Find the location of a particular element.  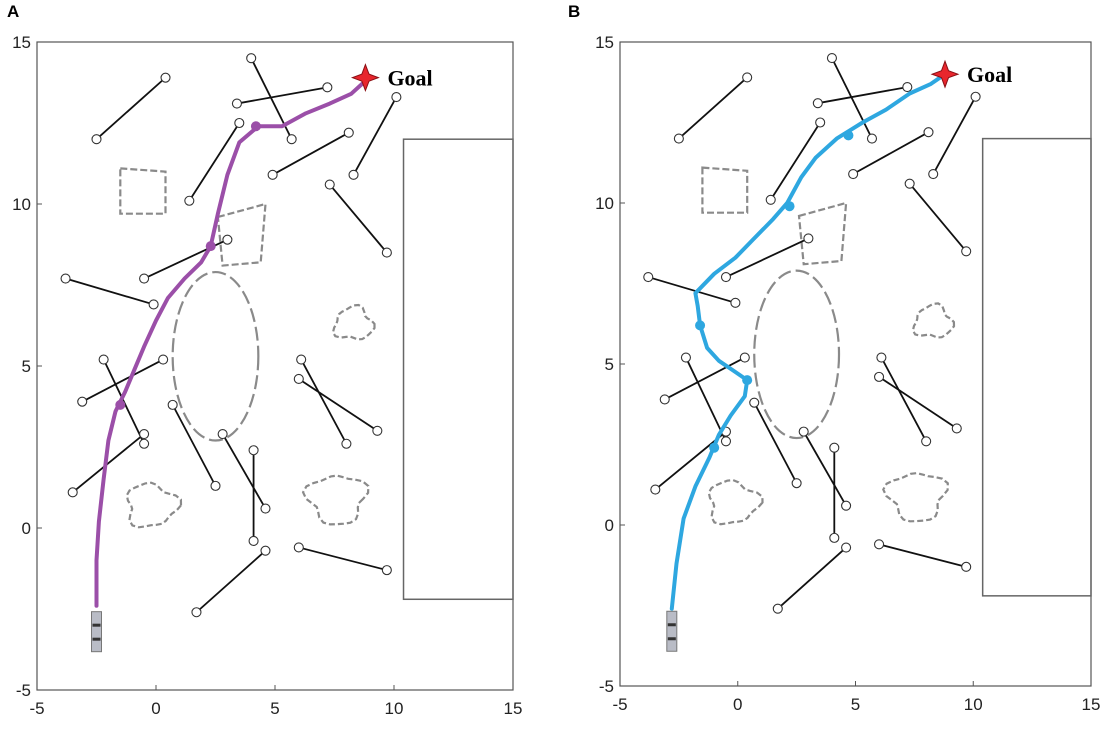

y-tick-label: -5 is located at coordinates (606, 686).